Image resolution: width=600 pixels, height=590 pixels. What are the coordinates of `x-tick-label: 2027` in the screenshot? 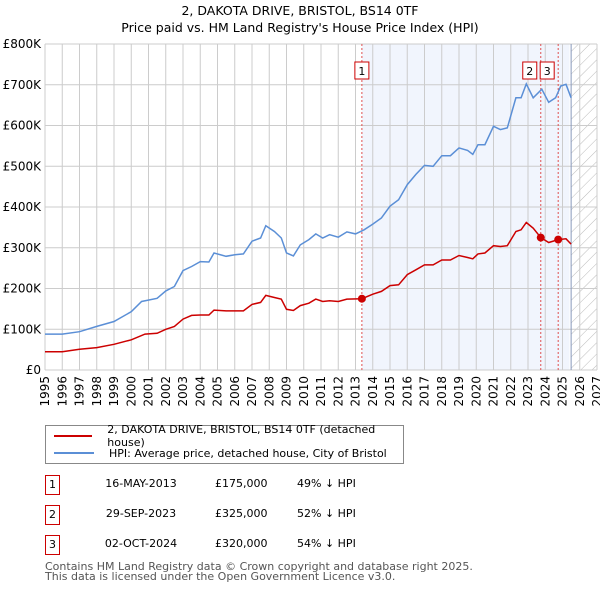 It's located at (595, 391).